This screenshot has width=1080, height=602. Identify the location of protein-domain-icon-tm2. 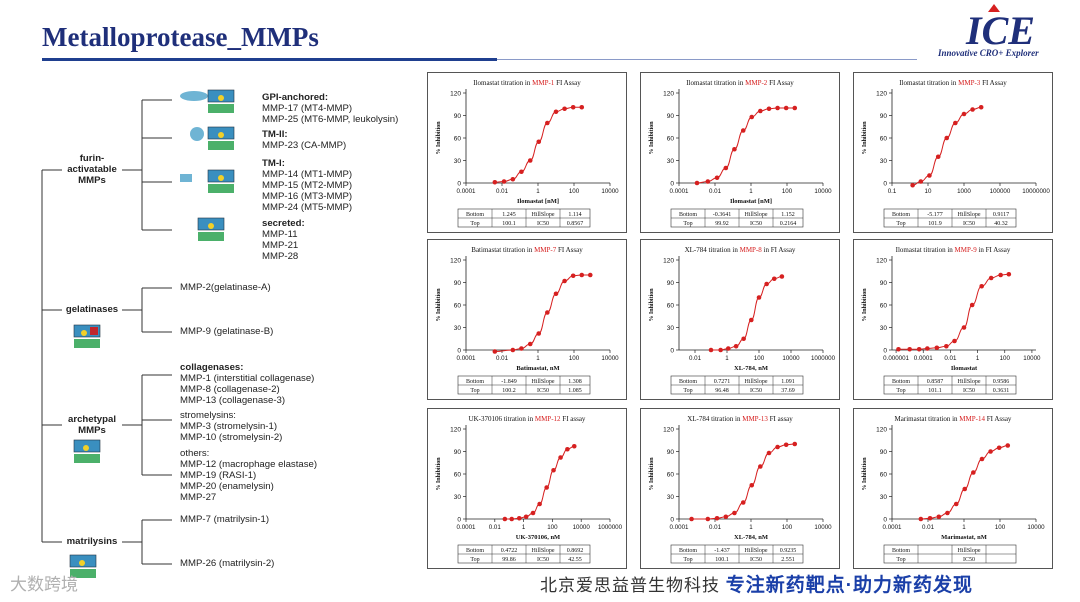
(212, 138).